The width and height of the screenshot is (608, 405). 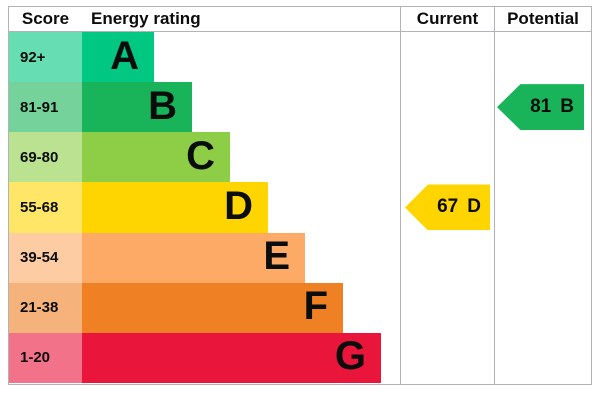 What do you see at coordinates (45, 307) in the screenshot?
I see `score-range-f: 21-38` at bounding box center [45, 307].